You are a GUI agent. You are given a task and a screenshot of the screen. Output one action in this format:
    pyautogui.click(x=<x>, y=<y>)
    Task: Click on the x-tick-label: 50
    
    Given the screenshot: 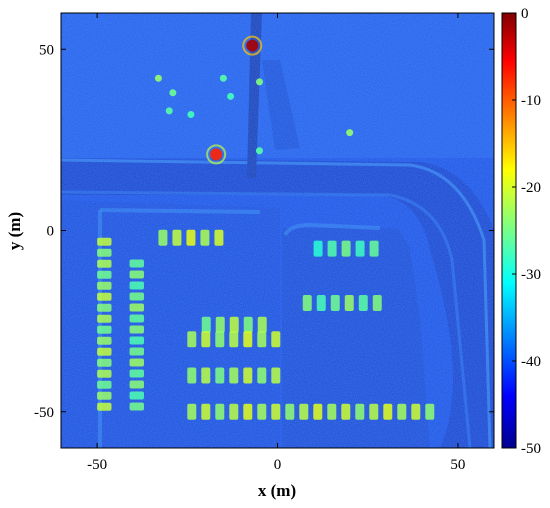 What is the action you would take?
    pyautogui.click(x=457, y=465)
    